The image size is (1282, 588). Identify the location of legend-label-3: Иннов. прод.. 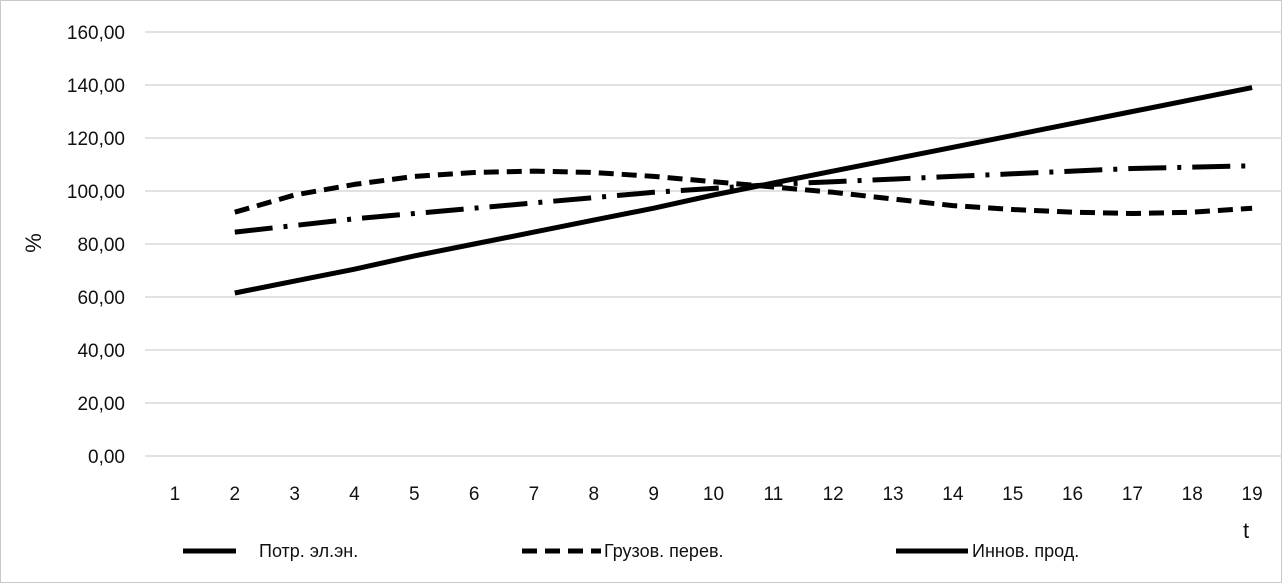
(1025, 551).